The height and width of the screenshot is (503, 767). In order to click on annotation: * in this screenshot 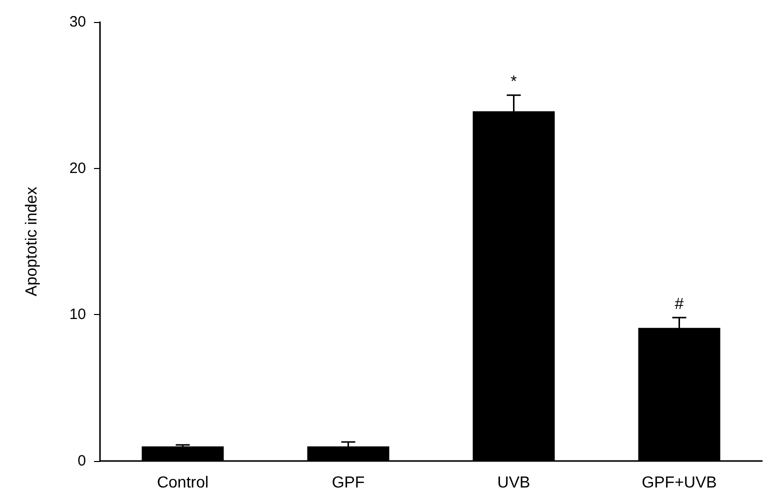, I will do `click(513, 82)`.